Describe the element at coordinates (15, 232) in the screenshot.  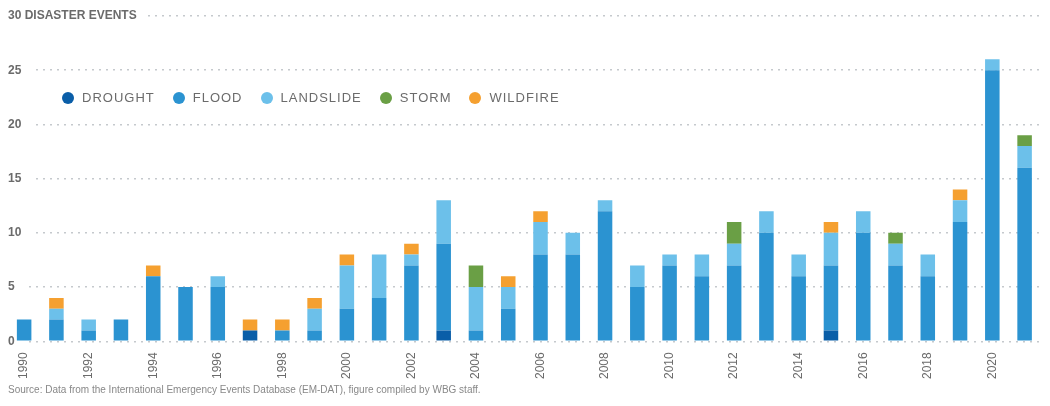
I see `y-tick-label: 10` at that location.